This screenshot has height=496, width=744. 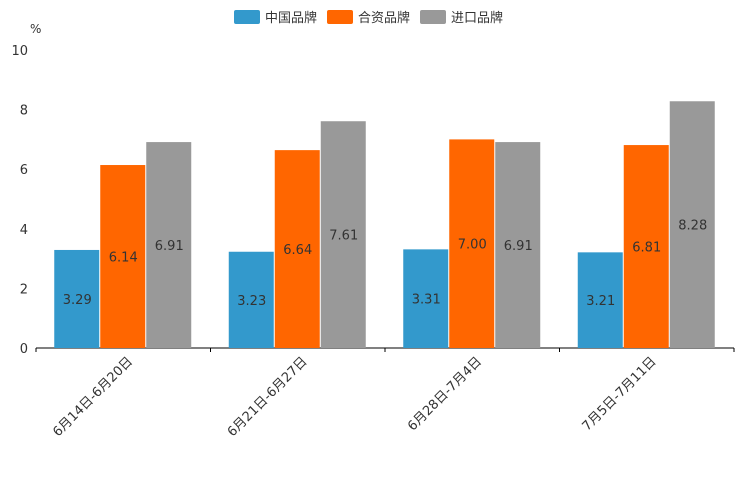 I want to click on data-label: 3.29, so click(x=77, y=300).